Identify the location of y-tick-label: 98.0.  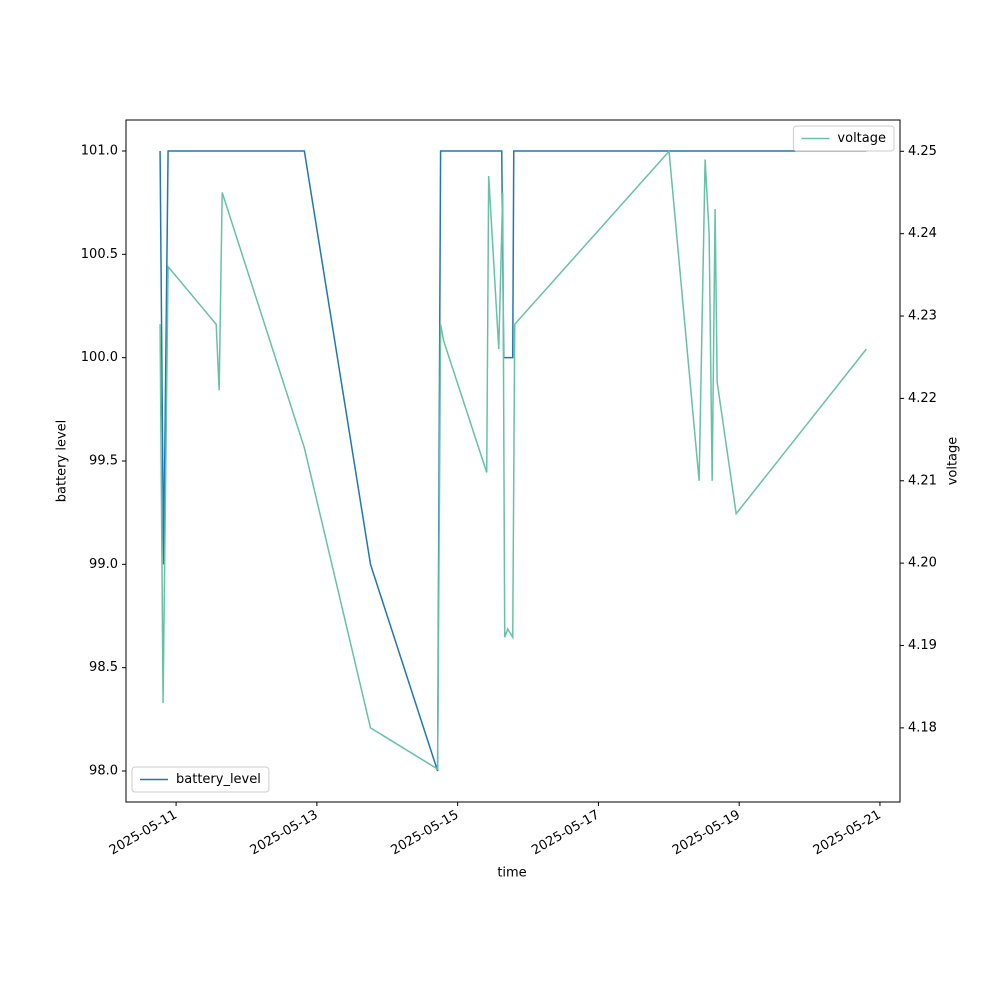
(103, 771).